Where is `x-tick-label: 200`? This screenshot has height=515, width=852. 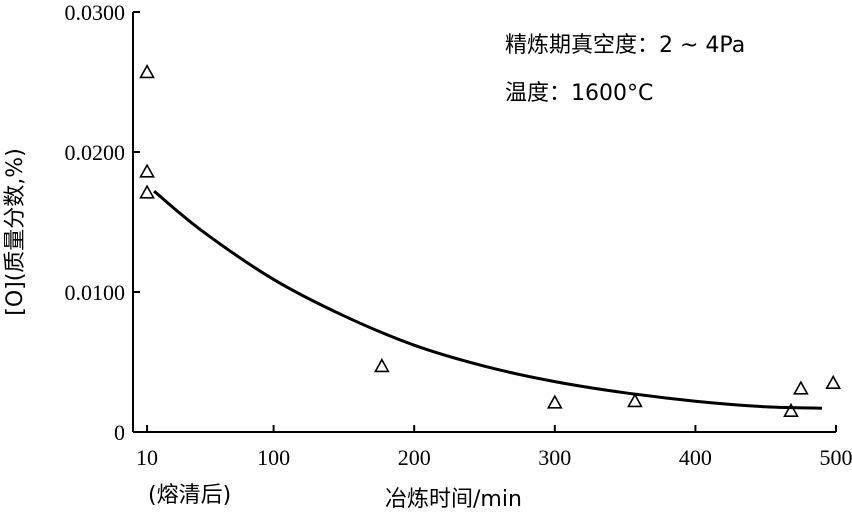
x-tick-label: 200 is located at coordinates (414, 457).